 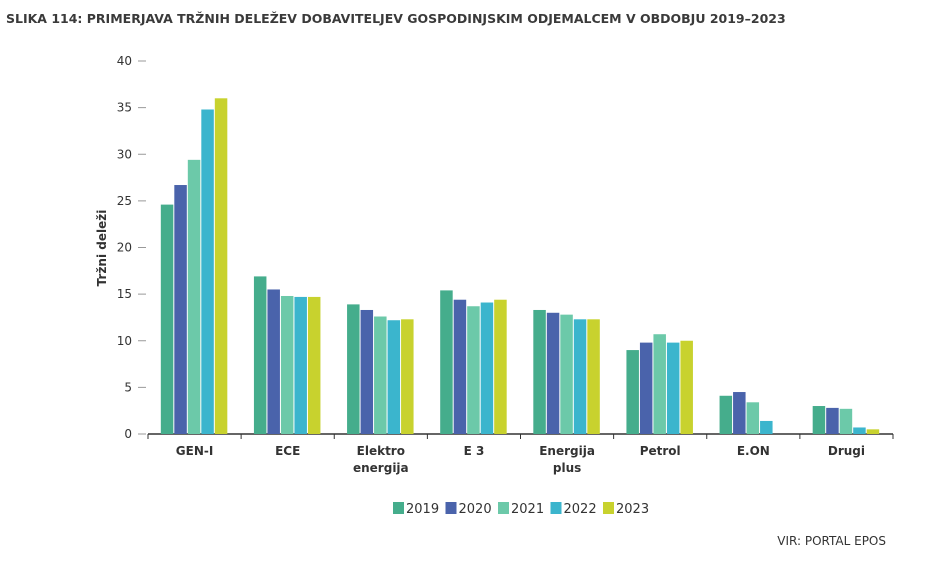 I want to click on y-tick-label: 15, so click(x=124, y=294).